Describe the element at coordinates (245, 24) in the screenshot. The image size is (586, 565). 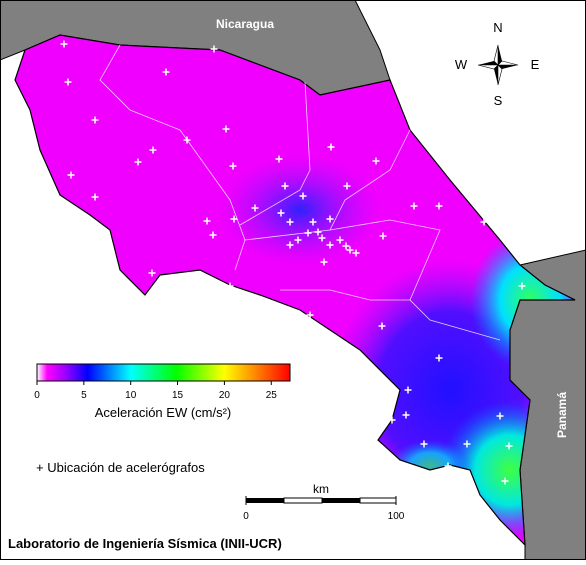
I see `country-label: Nicaragua` at that location.